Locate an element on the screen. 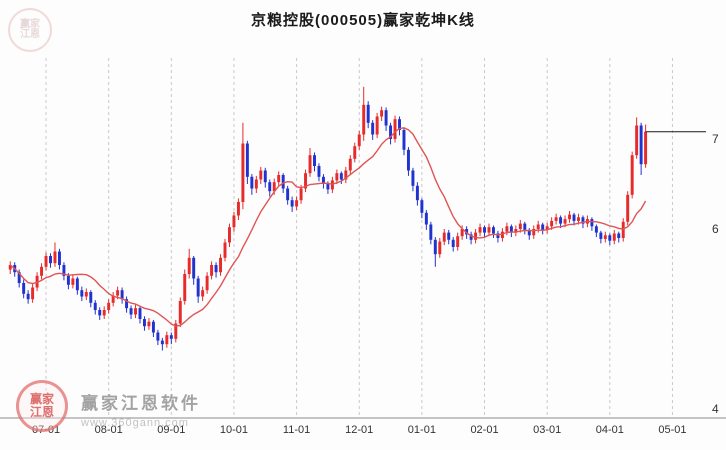 This screenshot has height=450, width=726. x-axis-label: 12-01 is located at coordinates (359, 430).